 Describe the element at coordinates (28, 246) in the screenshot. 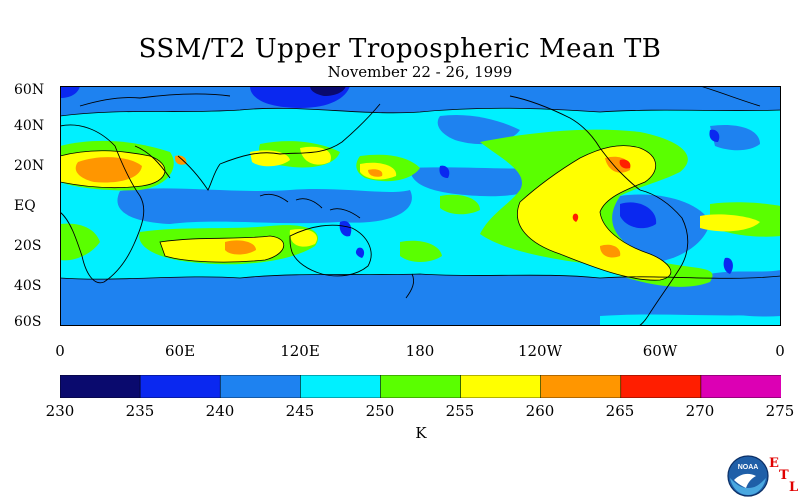

I see `lat-label-20s: 20S` at that location.